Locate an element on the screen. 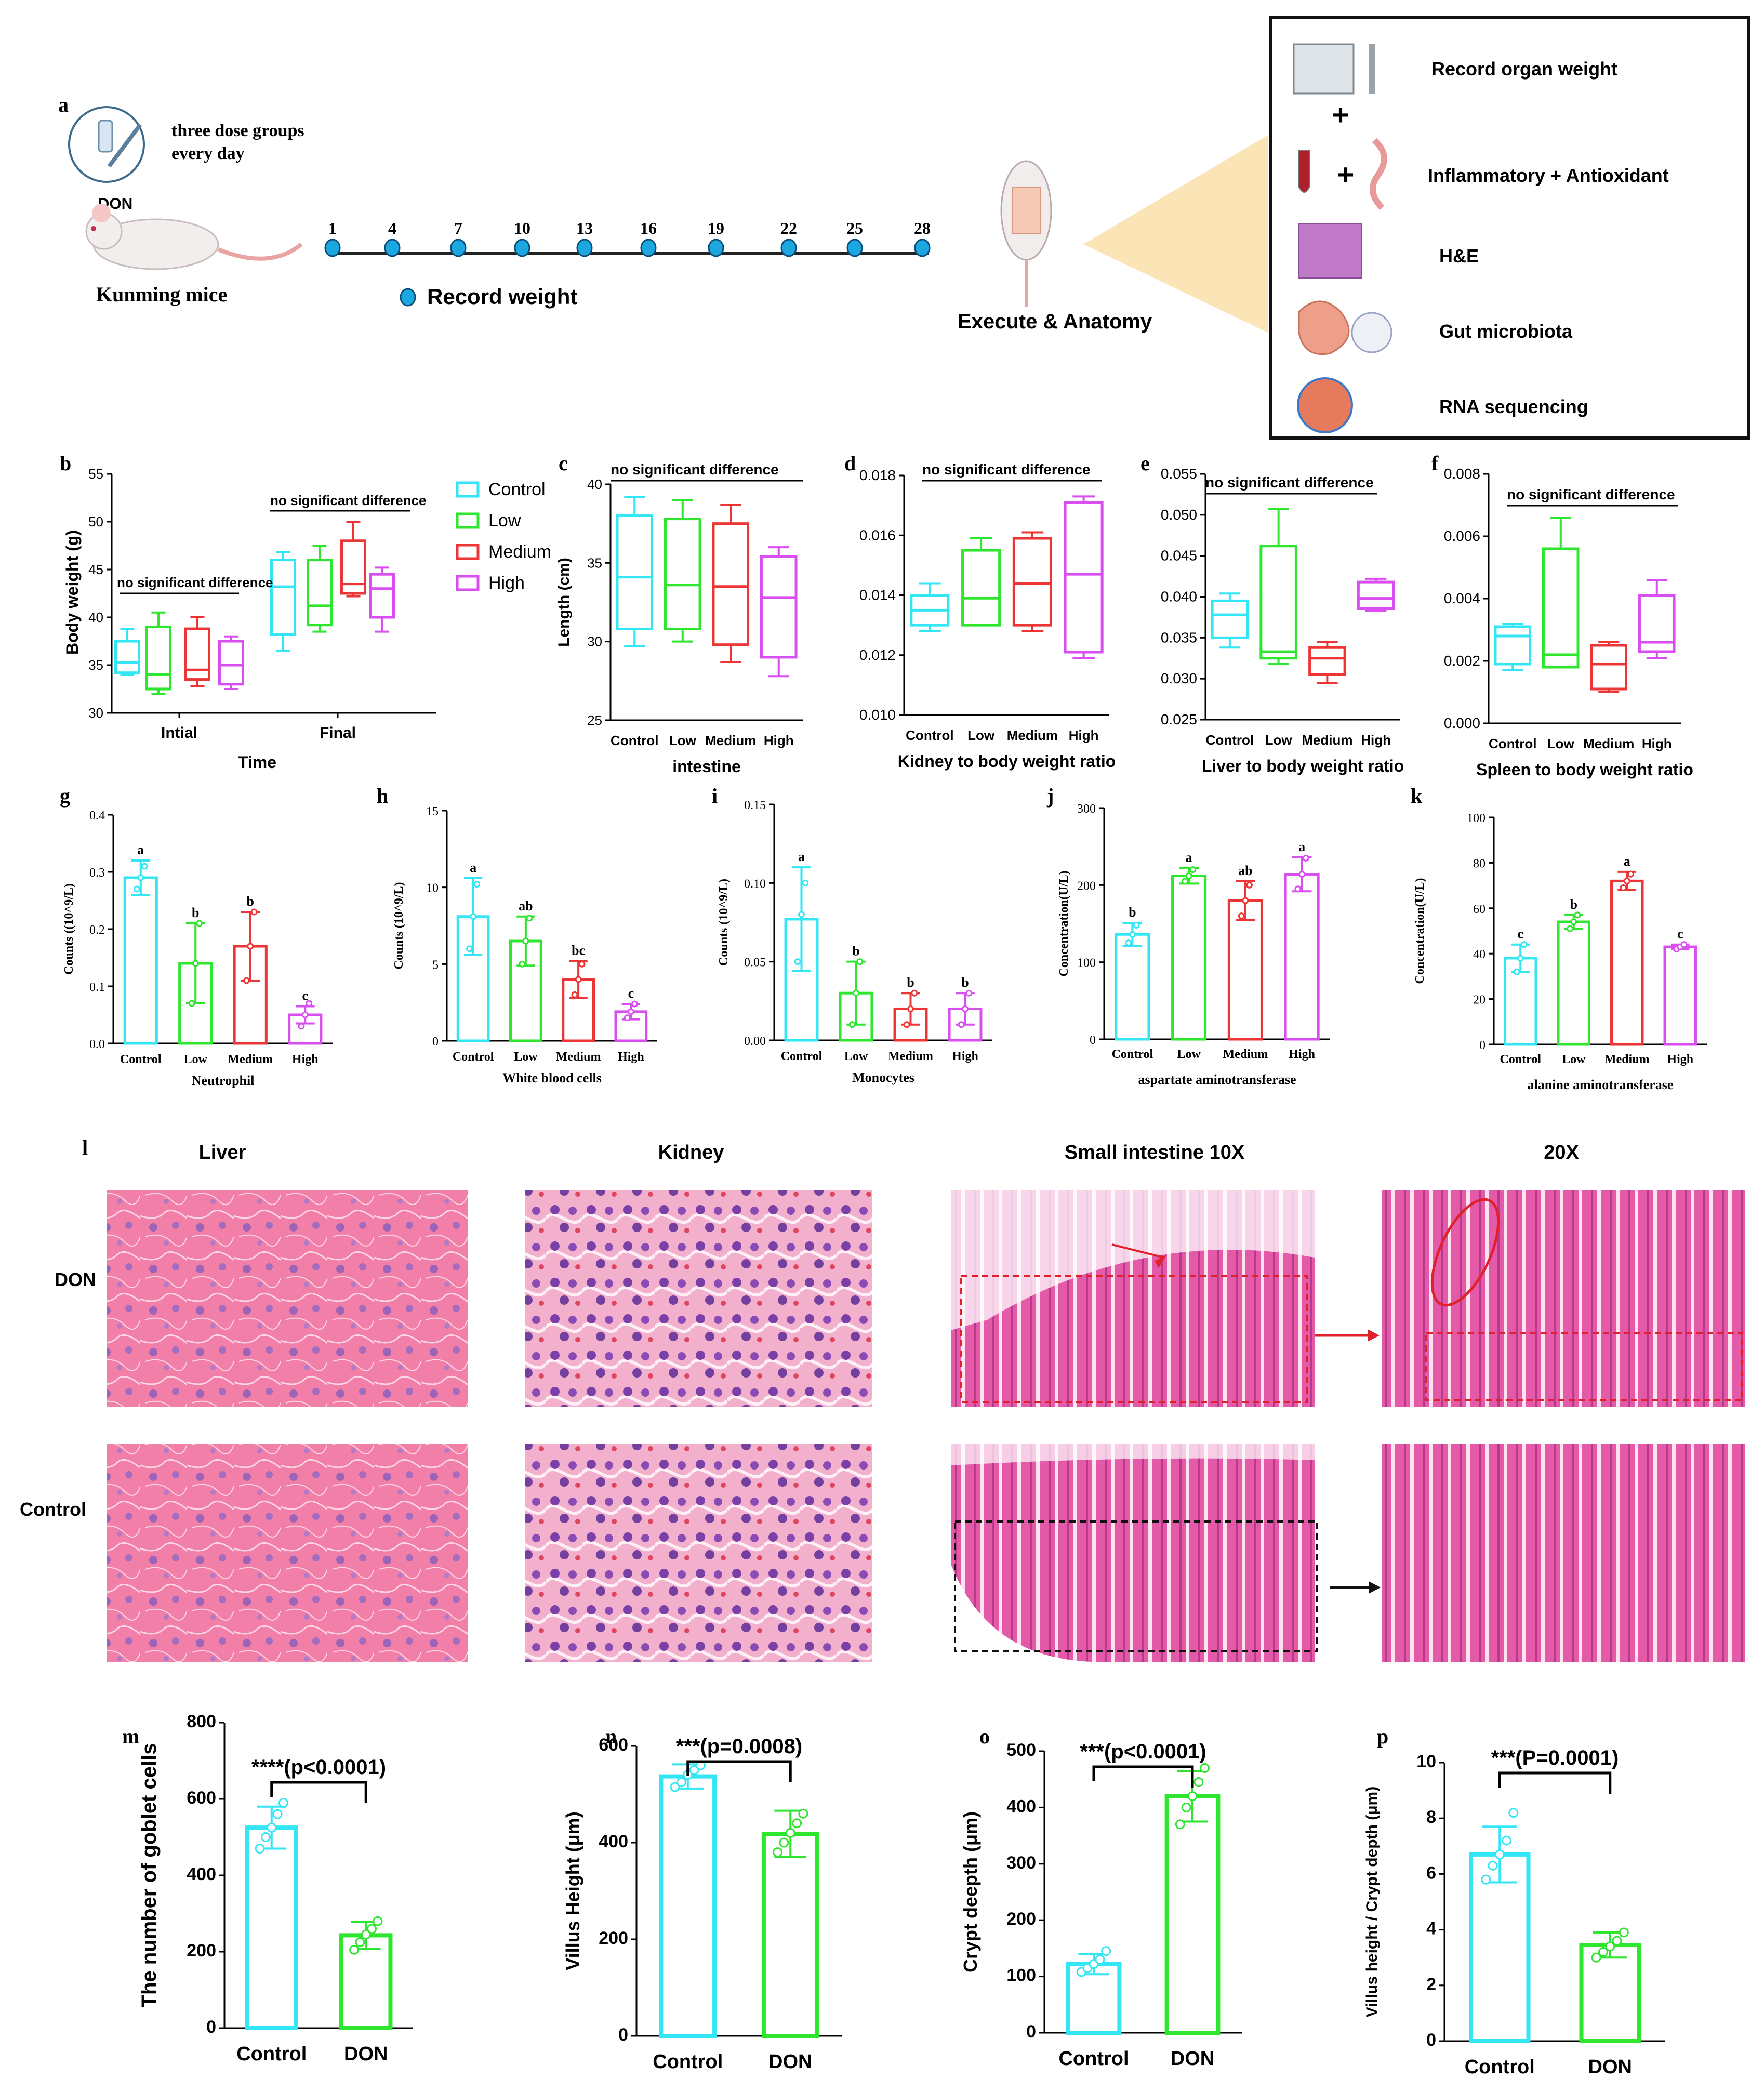 The height and width of the screenshot is (2078, 1764). y-tick-label: 2 is located at coordinates (1431, 1985).